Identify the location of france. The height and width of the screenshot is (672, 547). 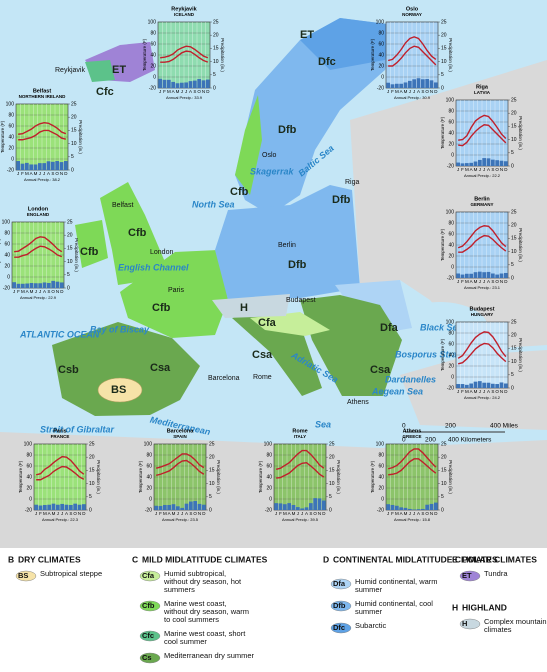
(174, 294).